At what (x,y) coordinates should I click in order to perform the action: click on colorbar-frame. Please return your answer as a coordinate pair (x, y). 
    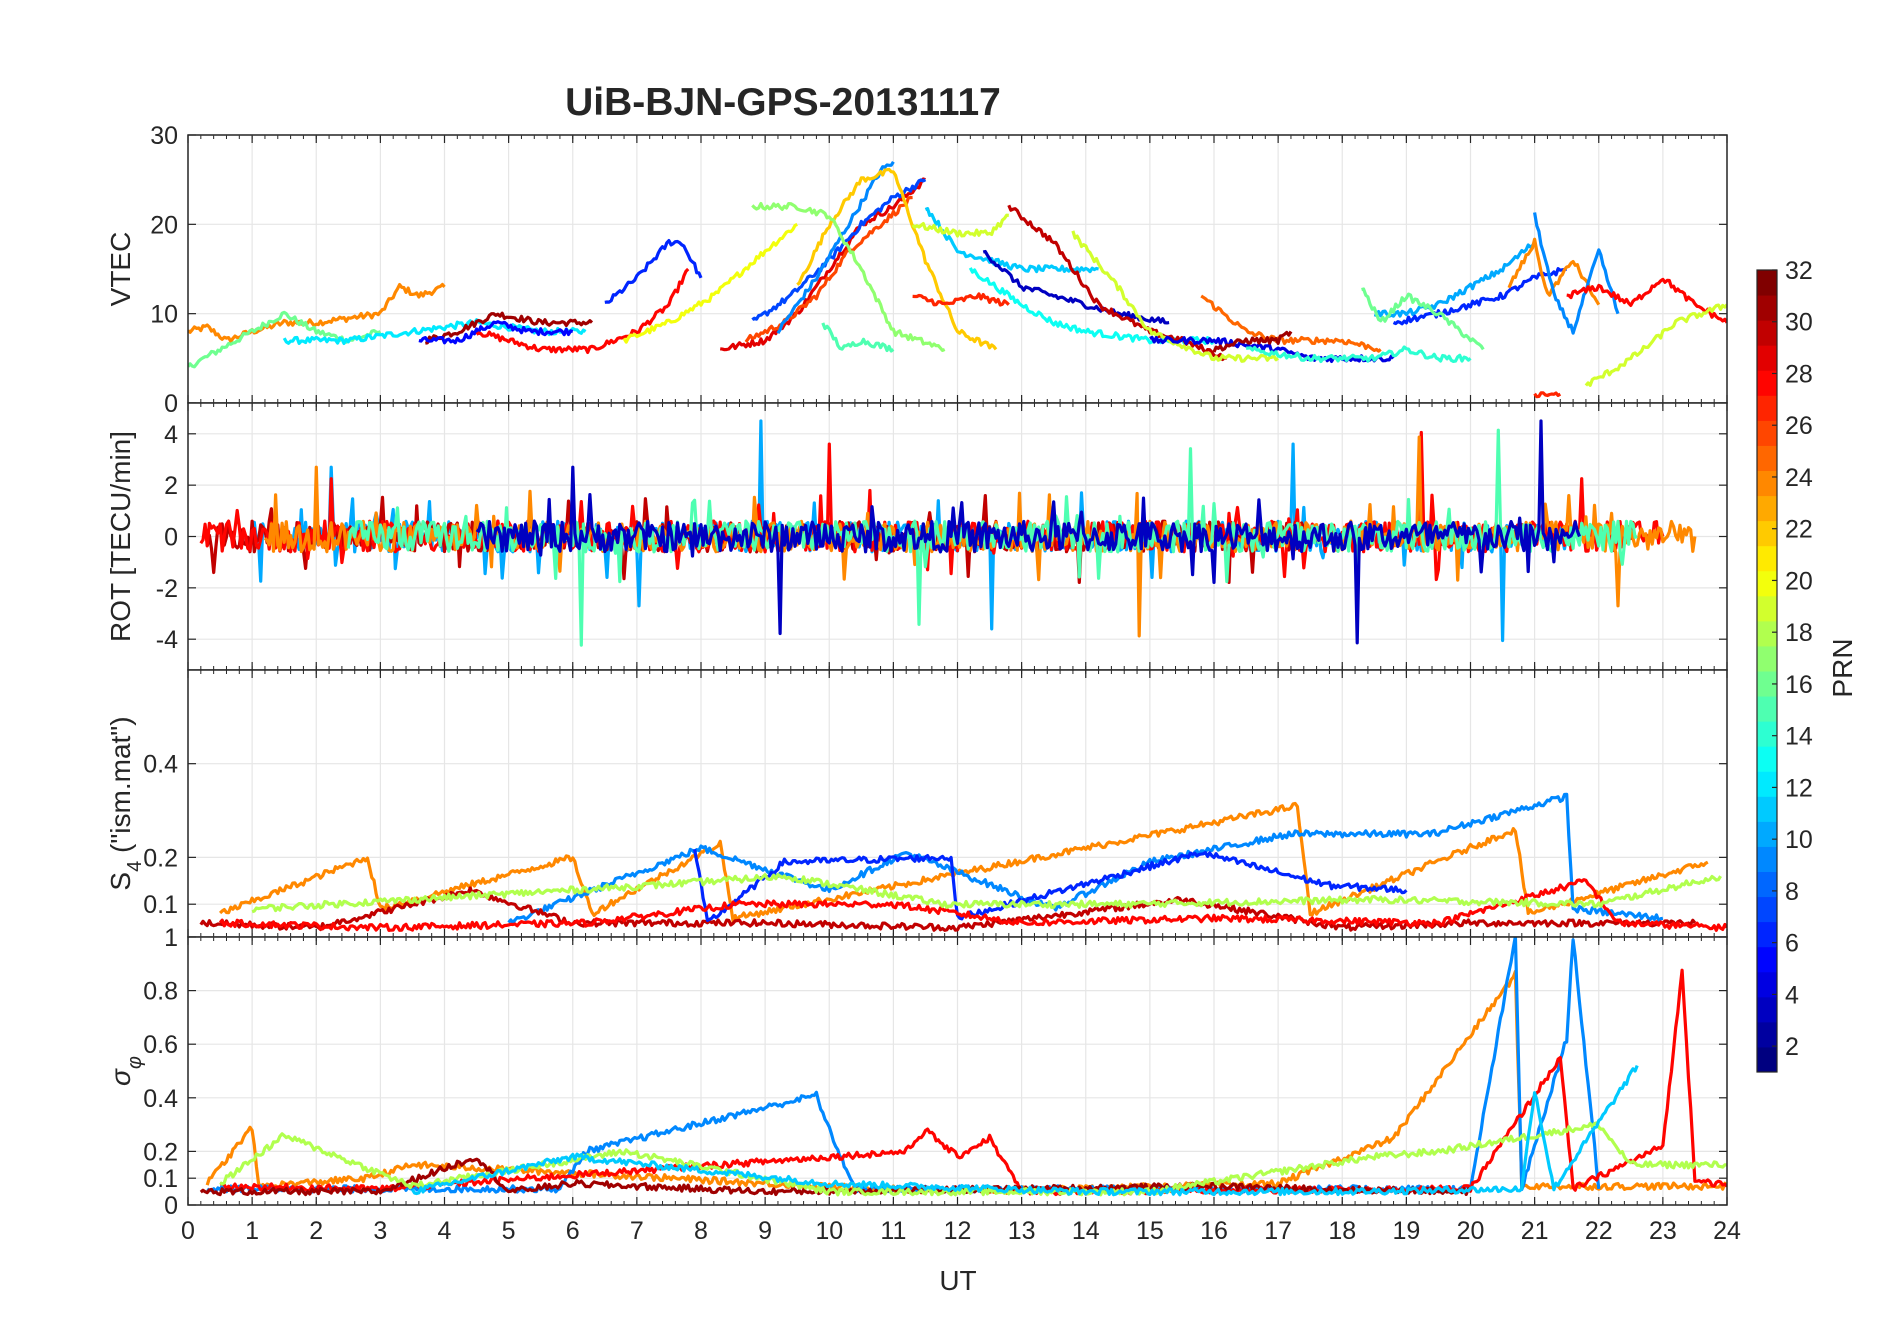
    Looking at the image, I should click on (1767, 671).